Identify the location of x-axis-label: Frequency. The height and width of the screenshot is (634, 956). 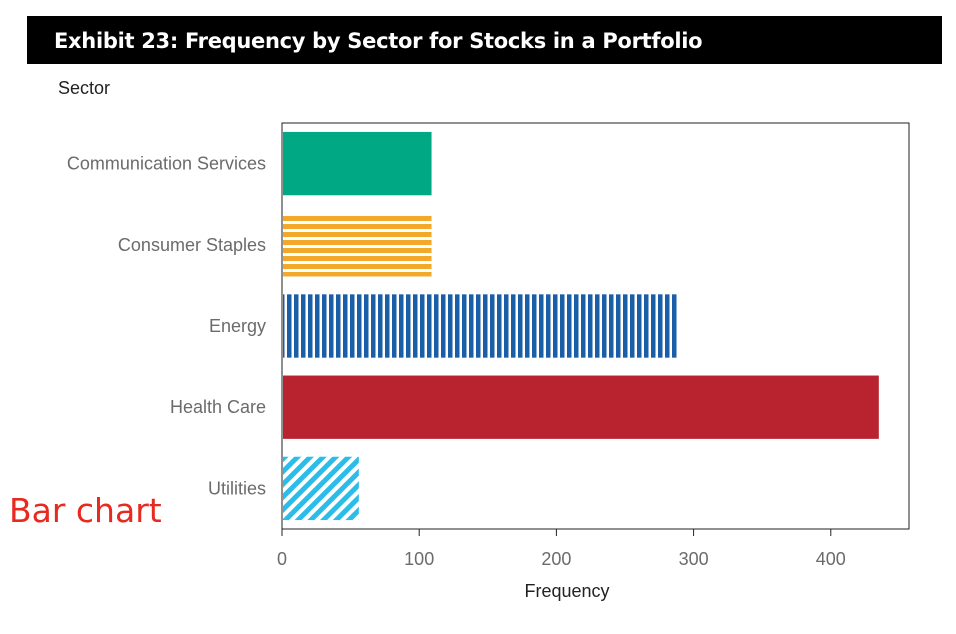
(566, 591).